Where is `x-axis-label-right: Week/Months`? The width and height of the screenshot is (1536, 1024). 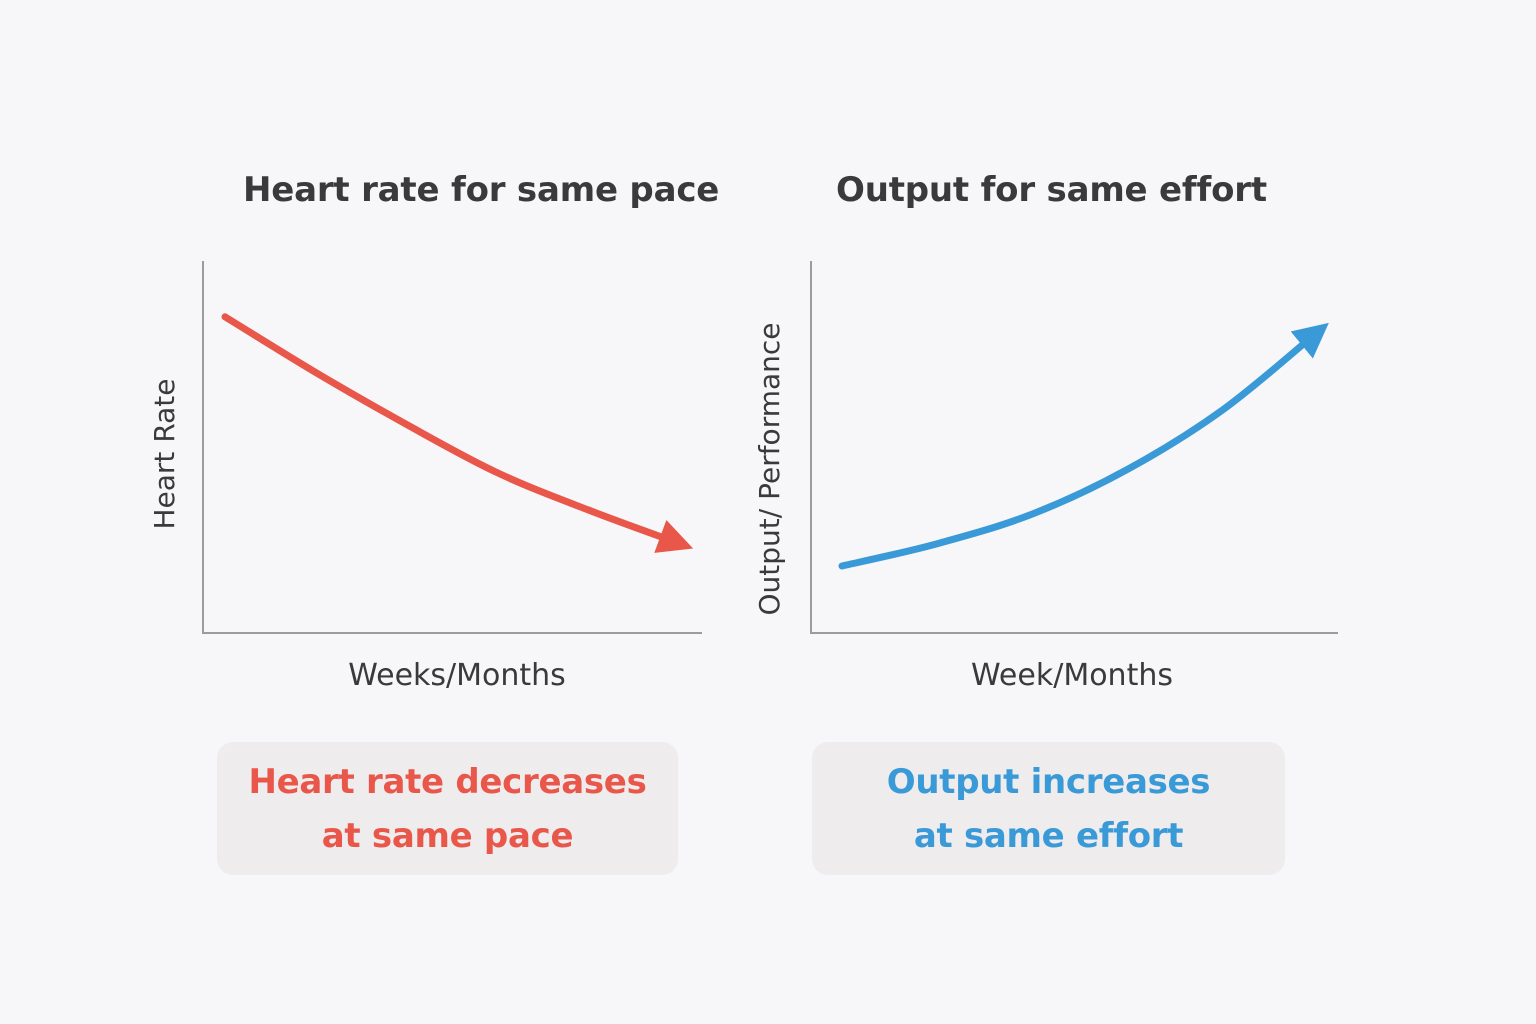 x-axis-label-right: Week/Months is located at coordinates (1072, 675).